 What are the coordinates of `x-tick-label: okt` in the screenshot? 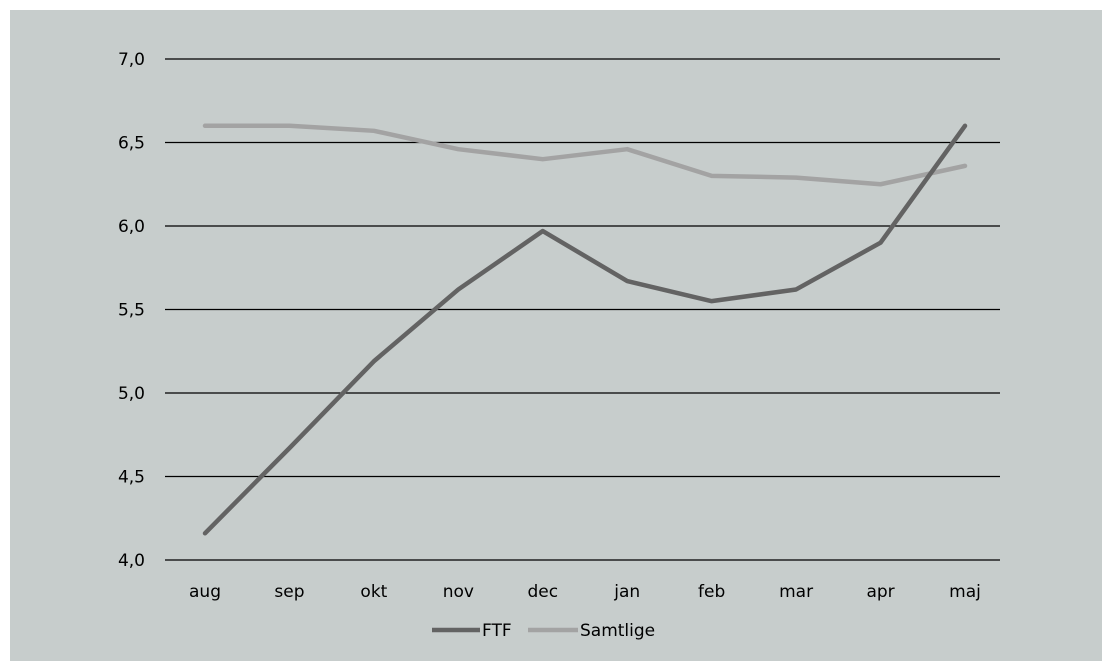 It's located at (373, 592).